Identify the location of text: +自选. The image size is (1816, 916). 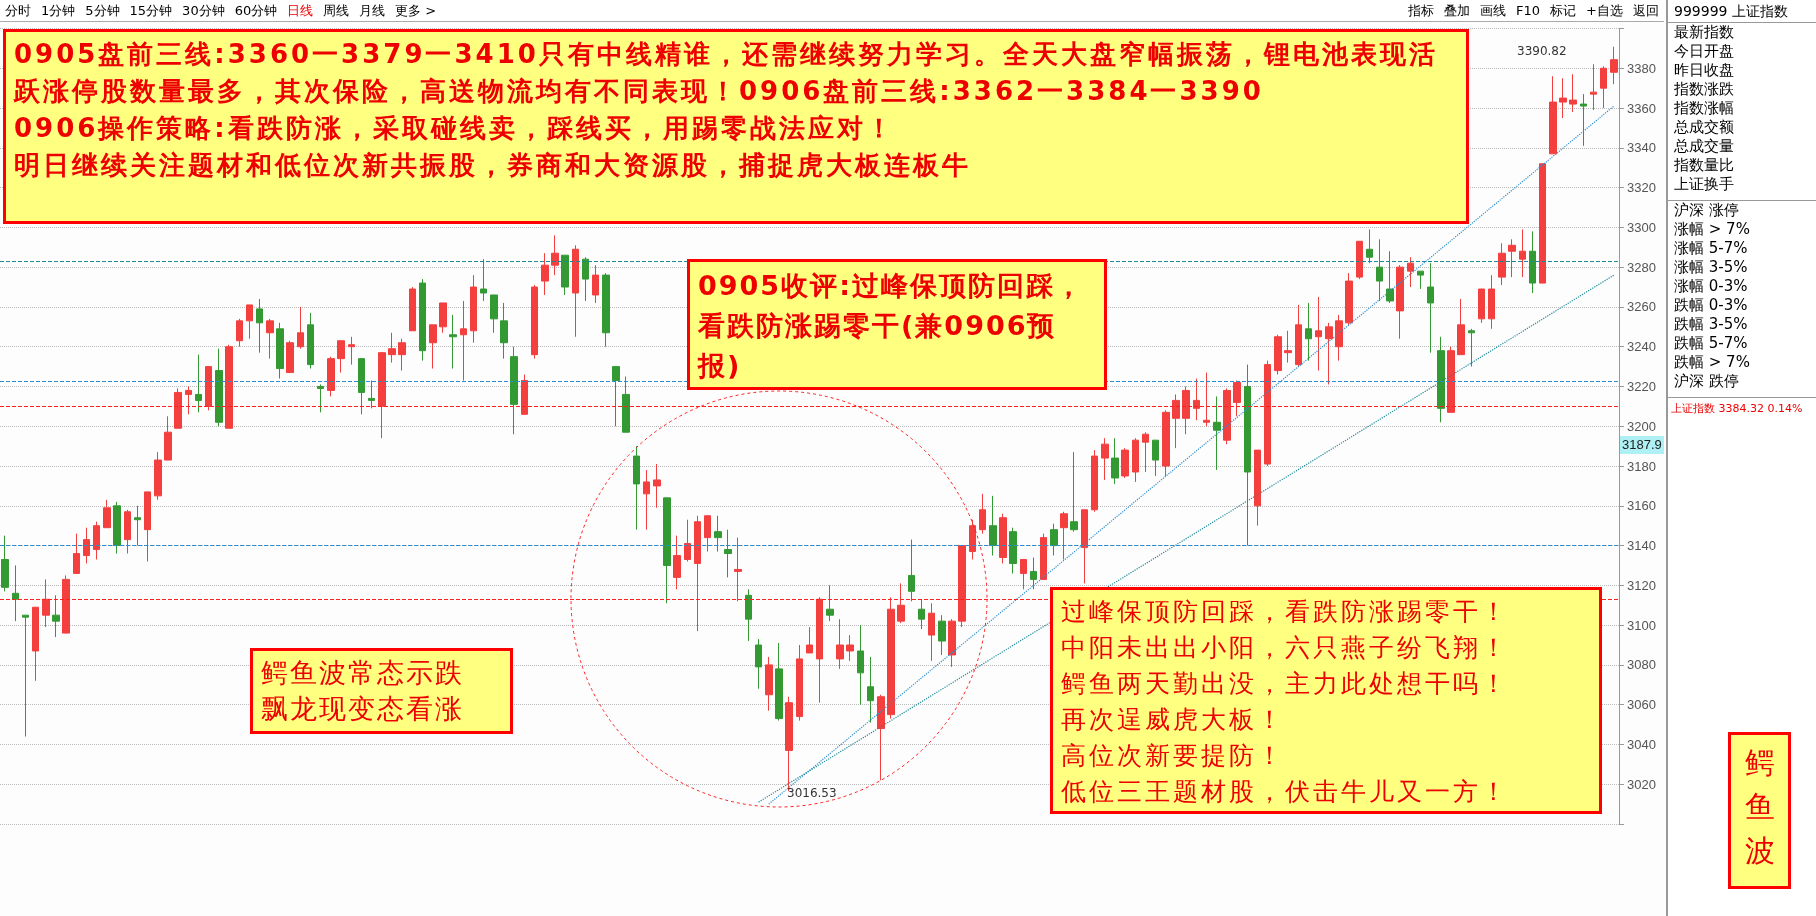
(1604, 10).